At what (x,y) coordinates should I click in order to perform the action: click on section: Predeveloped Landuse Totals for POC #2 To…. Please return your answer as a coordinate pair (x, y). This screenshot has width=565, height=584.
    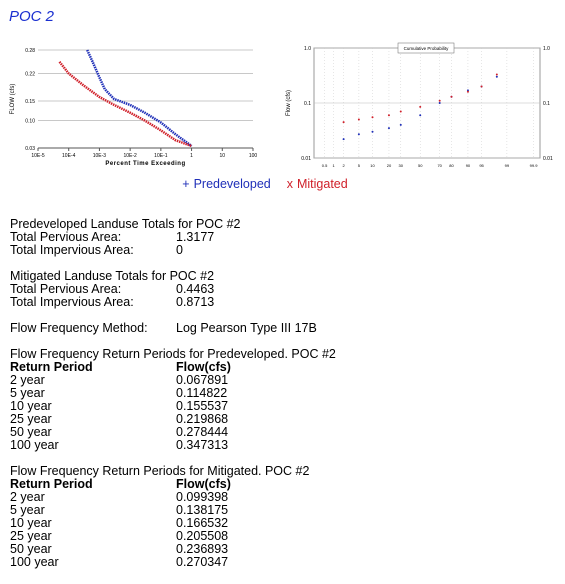
    Looking at the image, I should click on (173, 237).